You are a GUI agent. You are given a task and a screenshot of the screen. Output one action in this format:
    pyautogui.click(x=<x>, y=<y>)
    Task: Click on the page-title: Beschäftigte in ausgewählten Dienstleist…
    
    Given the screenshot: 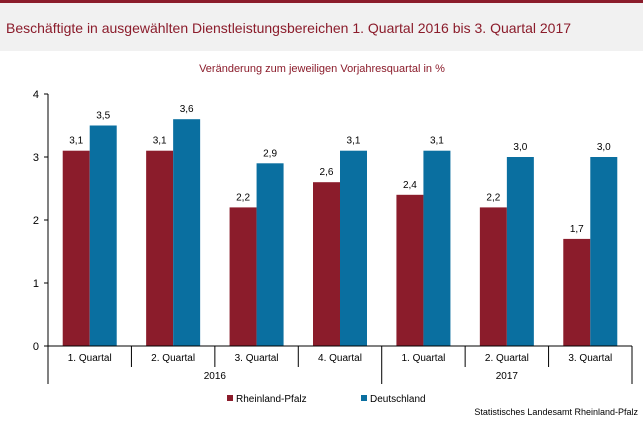 What is the action you would take?
    pyautogui.click(x=289, y=28)
    